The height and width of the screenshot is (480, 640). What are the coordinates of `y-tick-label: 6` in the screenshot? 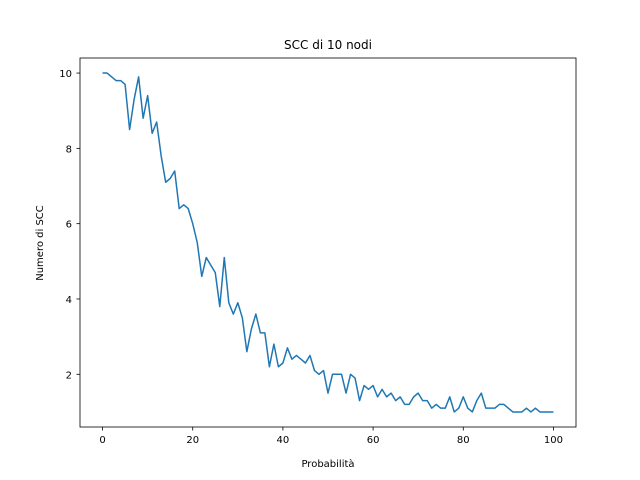 It's located at (69, 225).